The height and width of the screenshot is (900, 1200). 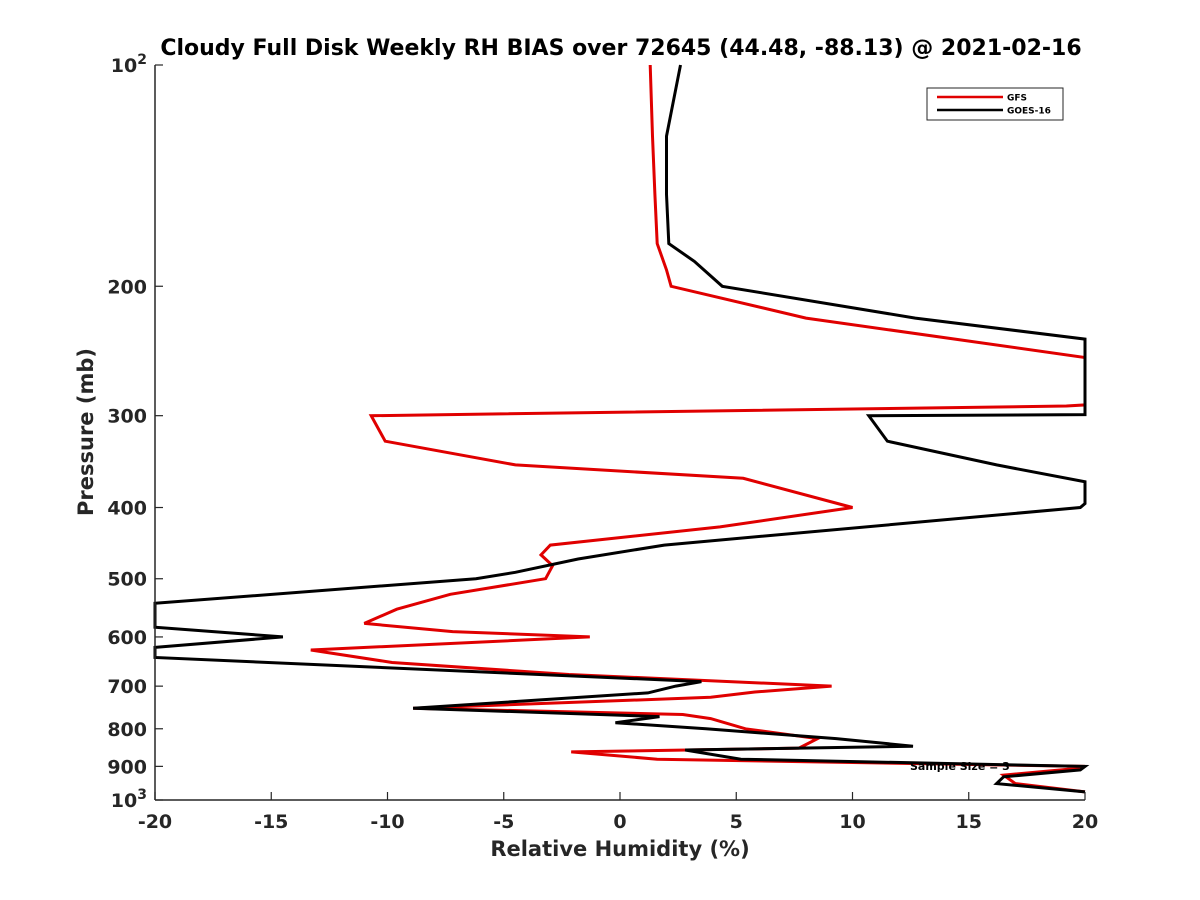 I want to click on y-tick-label: 200, so click(x=127, y=287).